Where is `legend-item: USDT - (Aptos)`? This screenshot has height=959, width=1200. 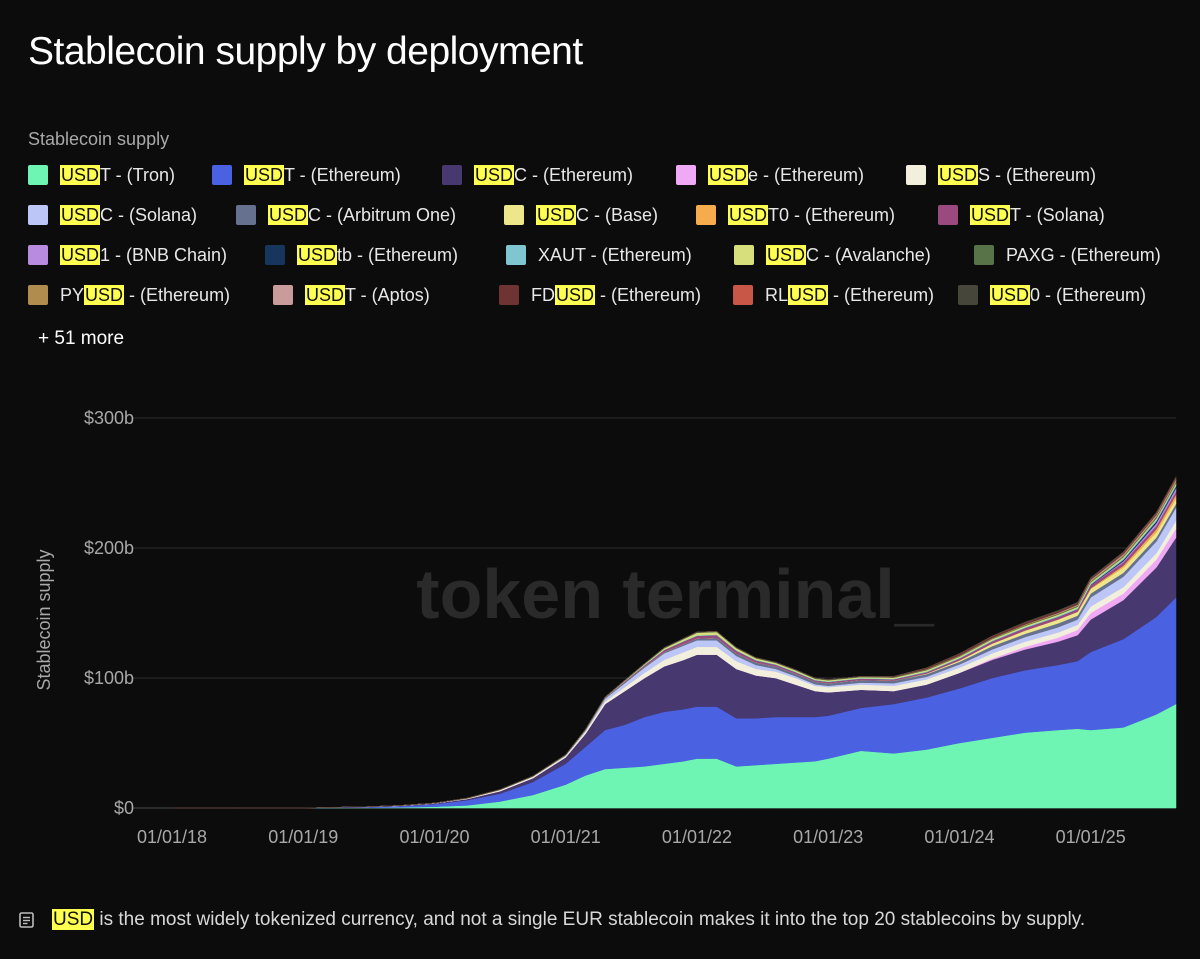
legend-item: USDT - (Aptos) is located at coordinates (351, 295).